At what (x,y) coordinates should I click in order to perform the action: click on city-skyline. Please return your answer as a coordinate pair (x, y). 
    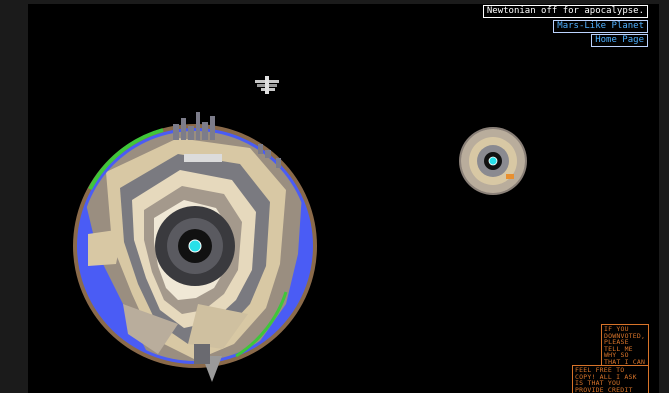
    Looking at the image, I should click on (227, 140).